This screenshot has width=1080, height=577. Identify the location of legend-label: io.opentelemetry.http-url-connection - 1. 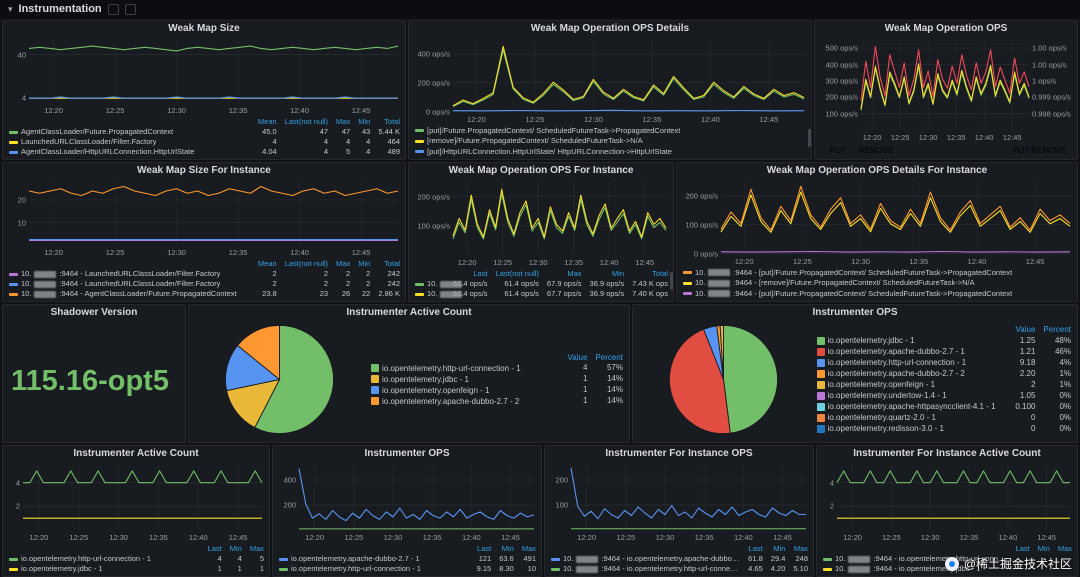
(897, 362).